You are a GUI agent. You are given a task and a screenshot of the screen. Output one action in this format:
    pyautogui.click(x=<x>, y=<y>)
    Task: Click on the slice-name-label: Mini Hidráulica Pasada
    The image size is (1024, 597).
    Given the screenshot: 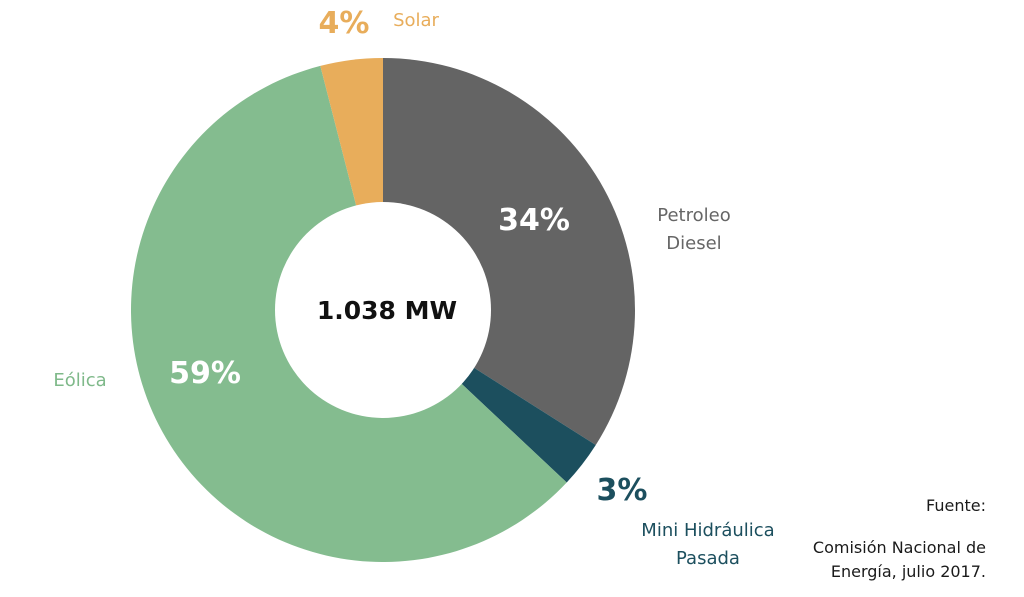 What is the action you would take?
    pyautogui.click(x=707, y=544)
    